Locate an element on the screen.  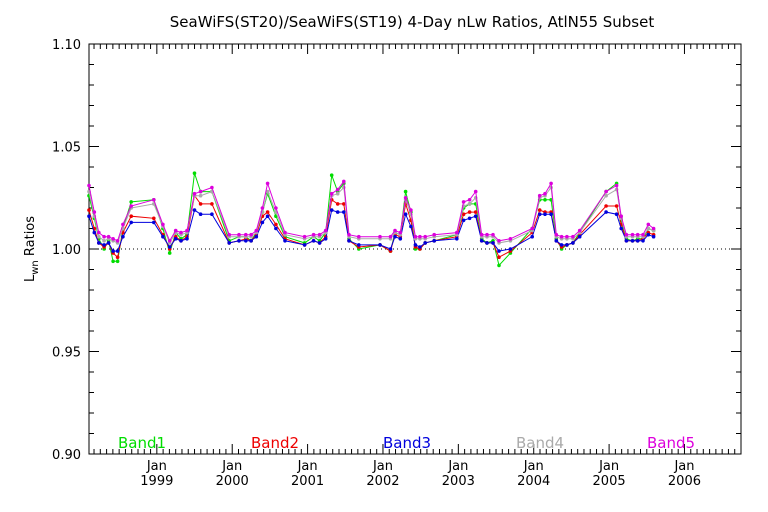
series-line-band3 is located at coordinates (371, 230).